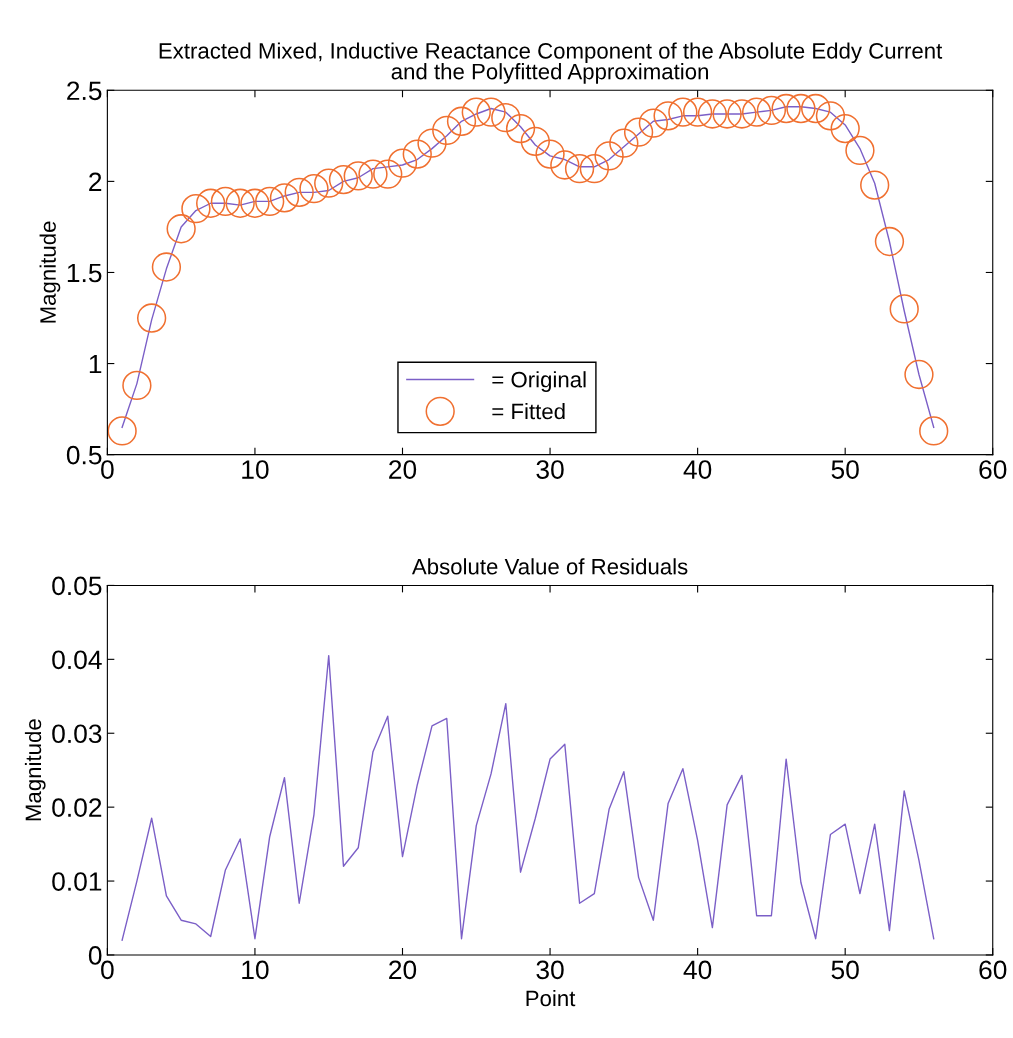 The width and height of the screenshot is (1013, 1038). Describe the element at coordinates (84, 273) in the screenshot. I see `y-tick-label: 1.5` at that location.